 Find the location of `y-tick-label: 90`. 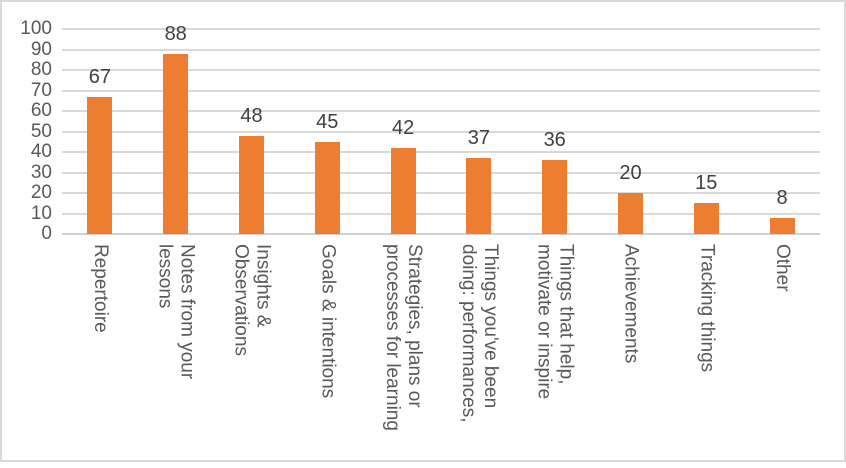

y-tick-label: 90 is located at coordinates (41, 49).